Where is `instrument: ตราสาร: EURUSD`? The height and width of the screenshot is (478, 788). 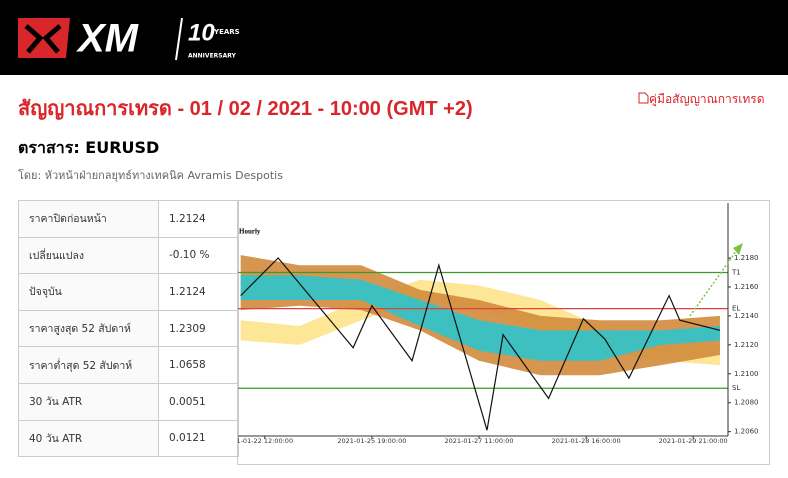 instrument: ตราสาร: EURUSD is located at coordinates (89, 147).